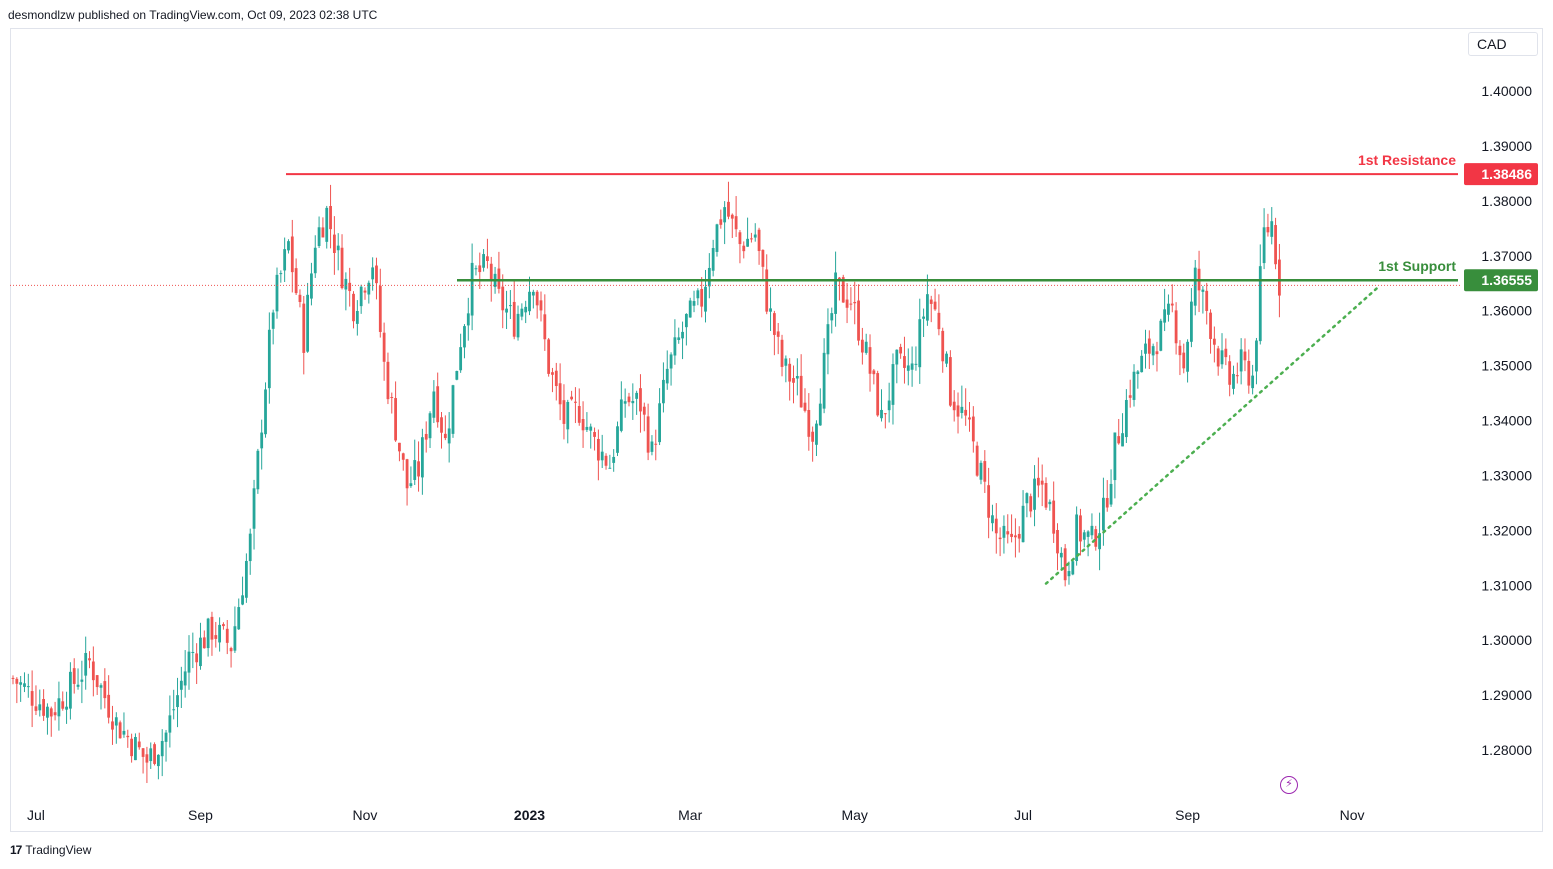 This screenshot has height=869, width=1553. I want to click on y-tick-label: 1.35000, so click(1506, 366).